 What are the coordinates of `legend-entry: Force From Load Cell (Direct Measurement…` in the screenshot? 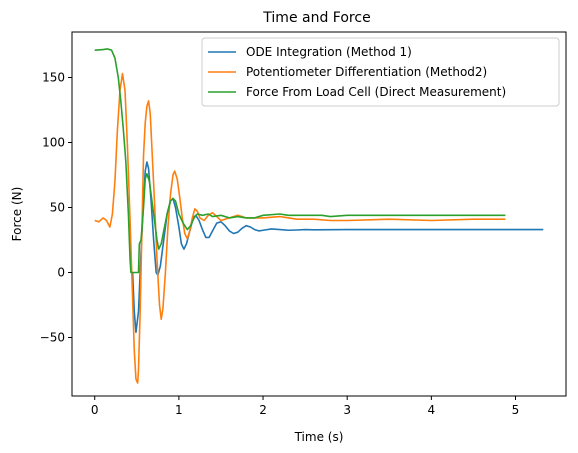 It's located at (376, 92).